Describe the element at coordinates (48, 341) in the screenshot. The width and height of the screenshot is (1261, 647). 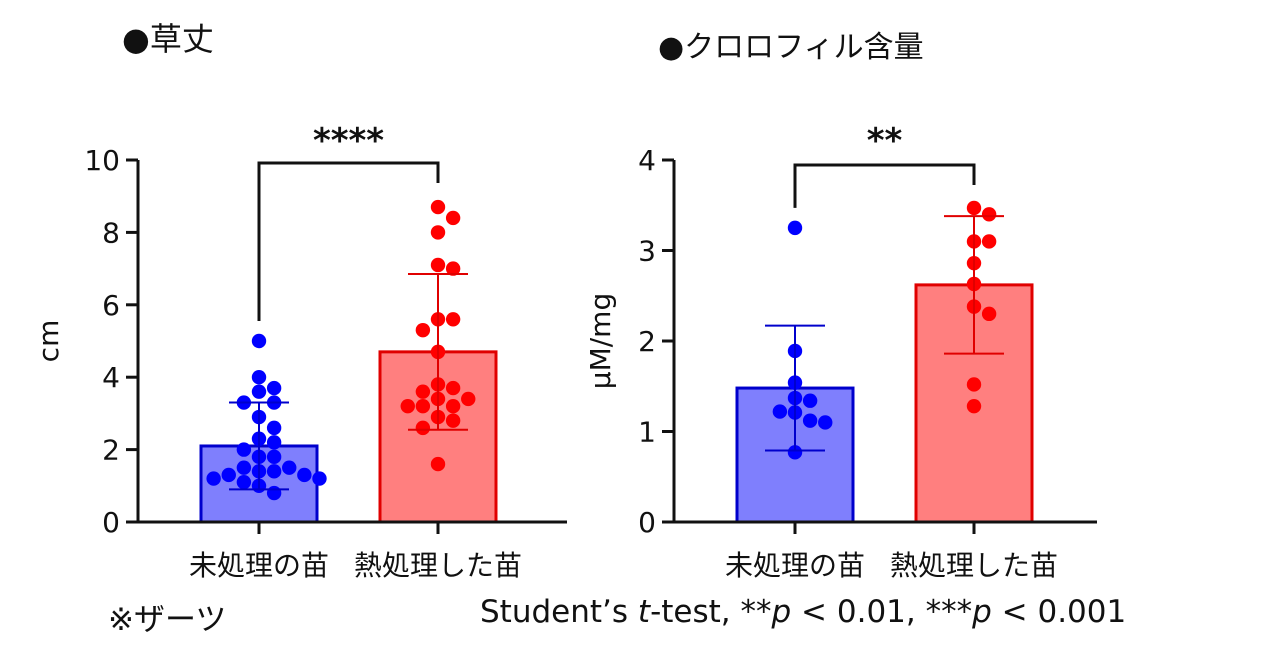
I see `y-axis-label: cm` at that location.